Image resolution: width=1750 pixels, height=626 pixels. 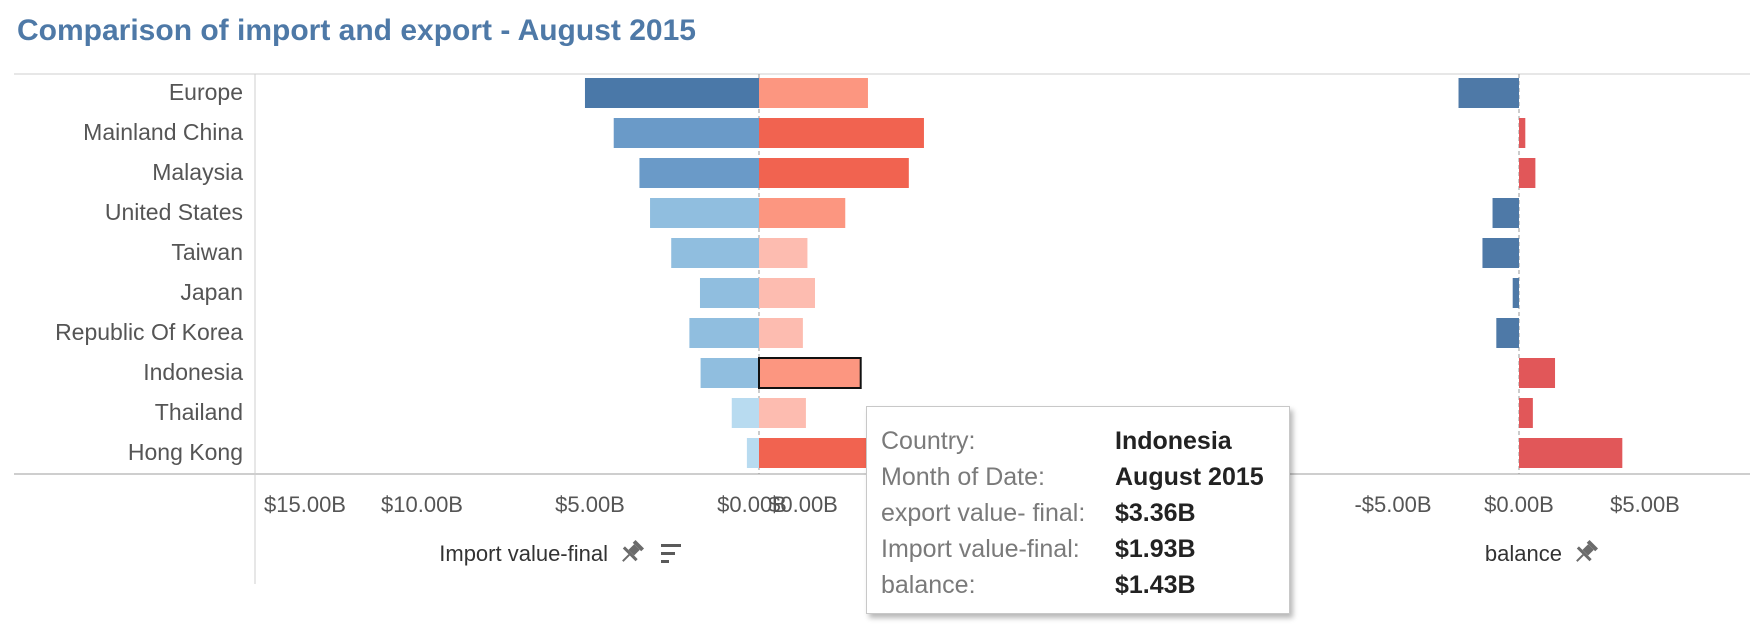 What do you see at coordinates (963, 477) in the screenshot?
I see `tooltip-key: Month of Date:` at bounding box center [963, 477].